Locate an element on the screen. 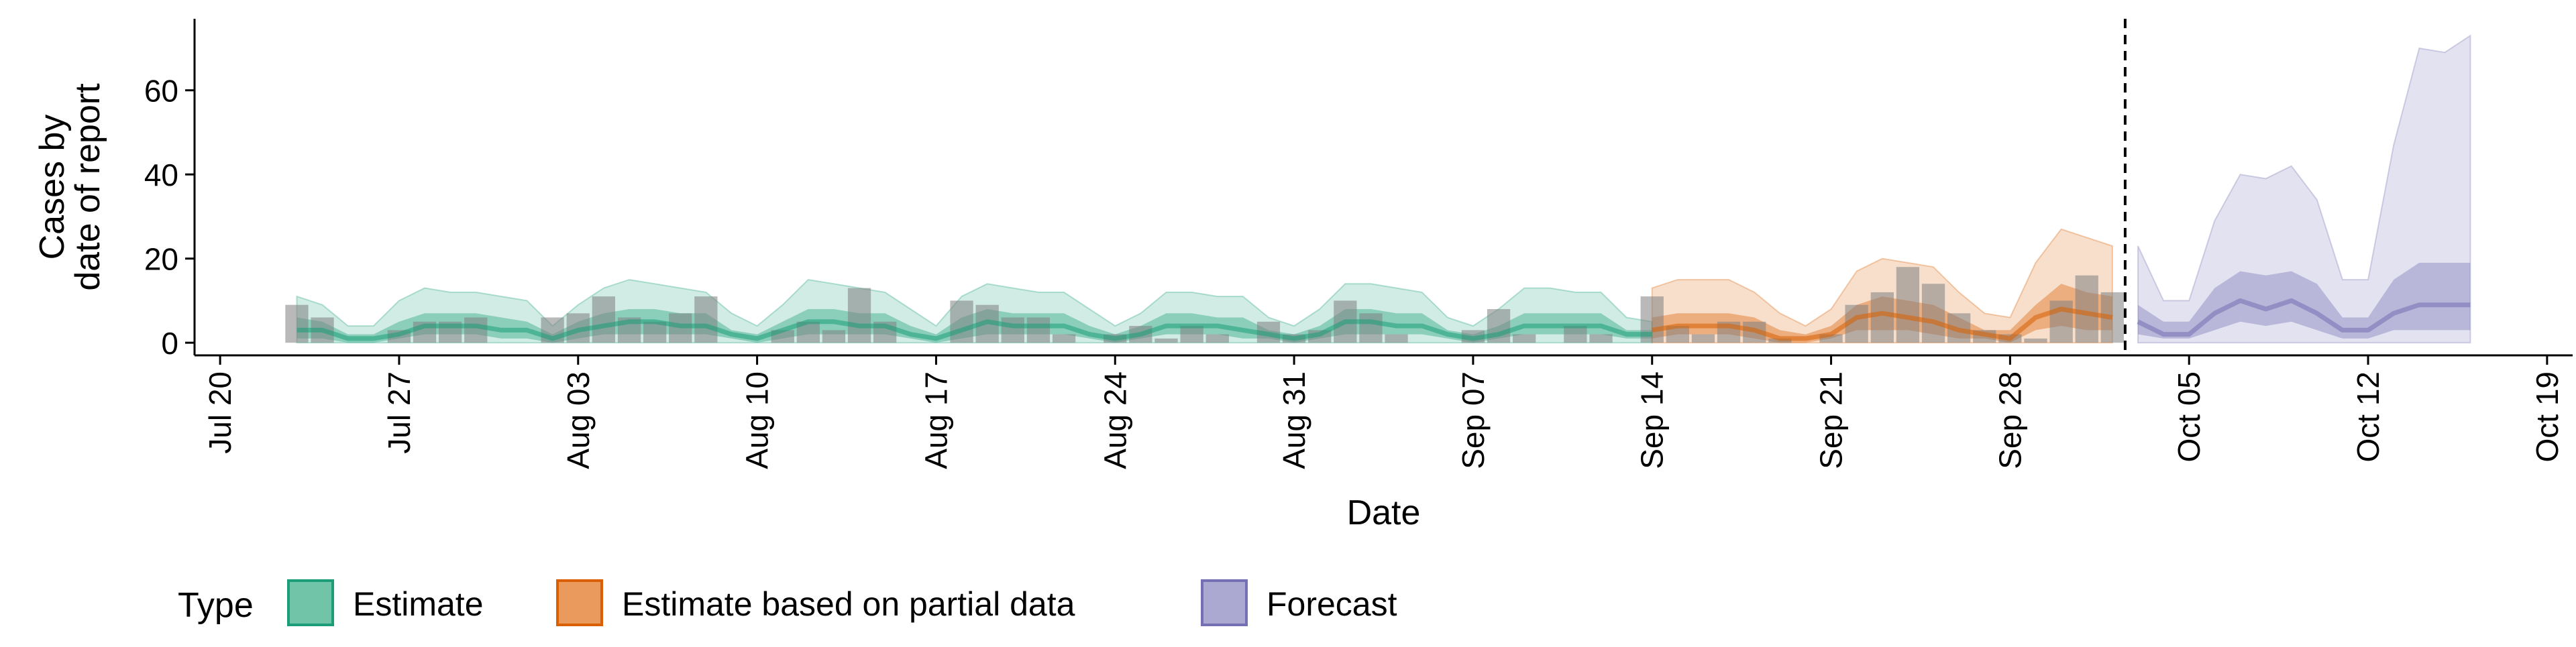 This screenshot has width=2576, height=647. legend-title: Type is located at coordinates (216, 605).